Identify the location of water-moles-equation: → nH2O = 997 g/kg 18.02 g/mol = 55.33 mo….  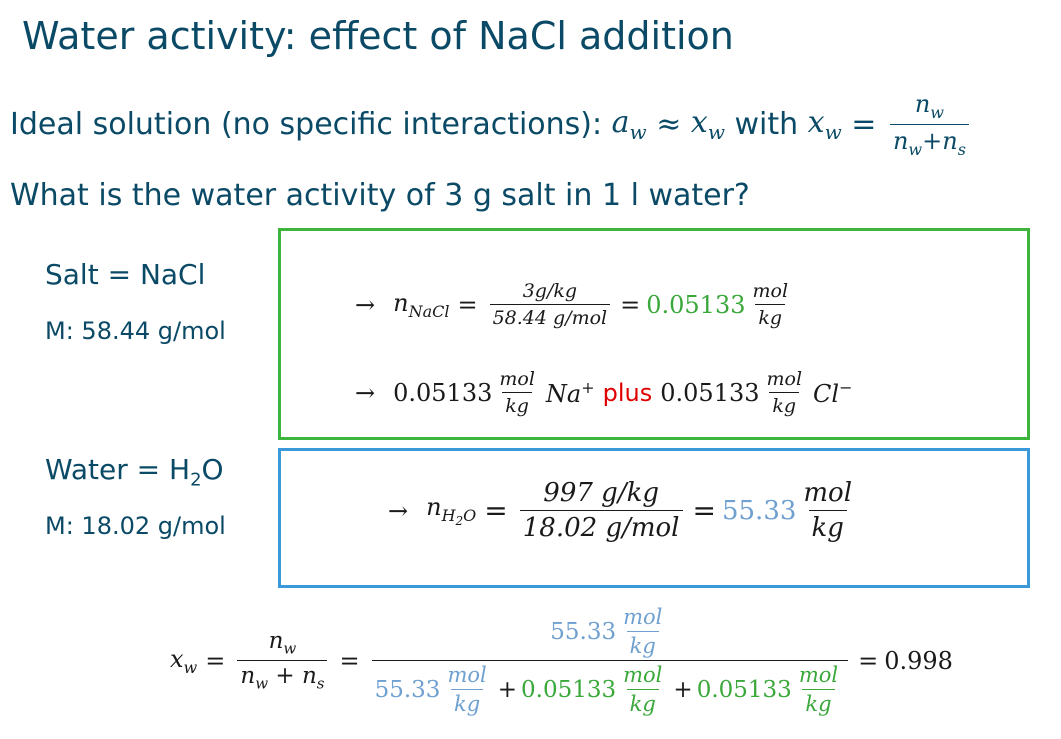
(620, 510).